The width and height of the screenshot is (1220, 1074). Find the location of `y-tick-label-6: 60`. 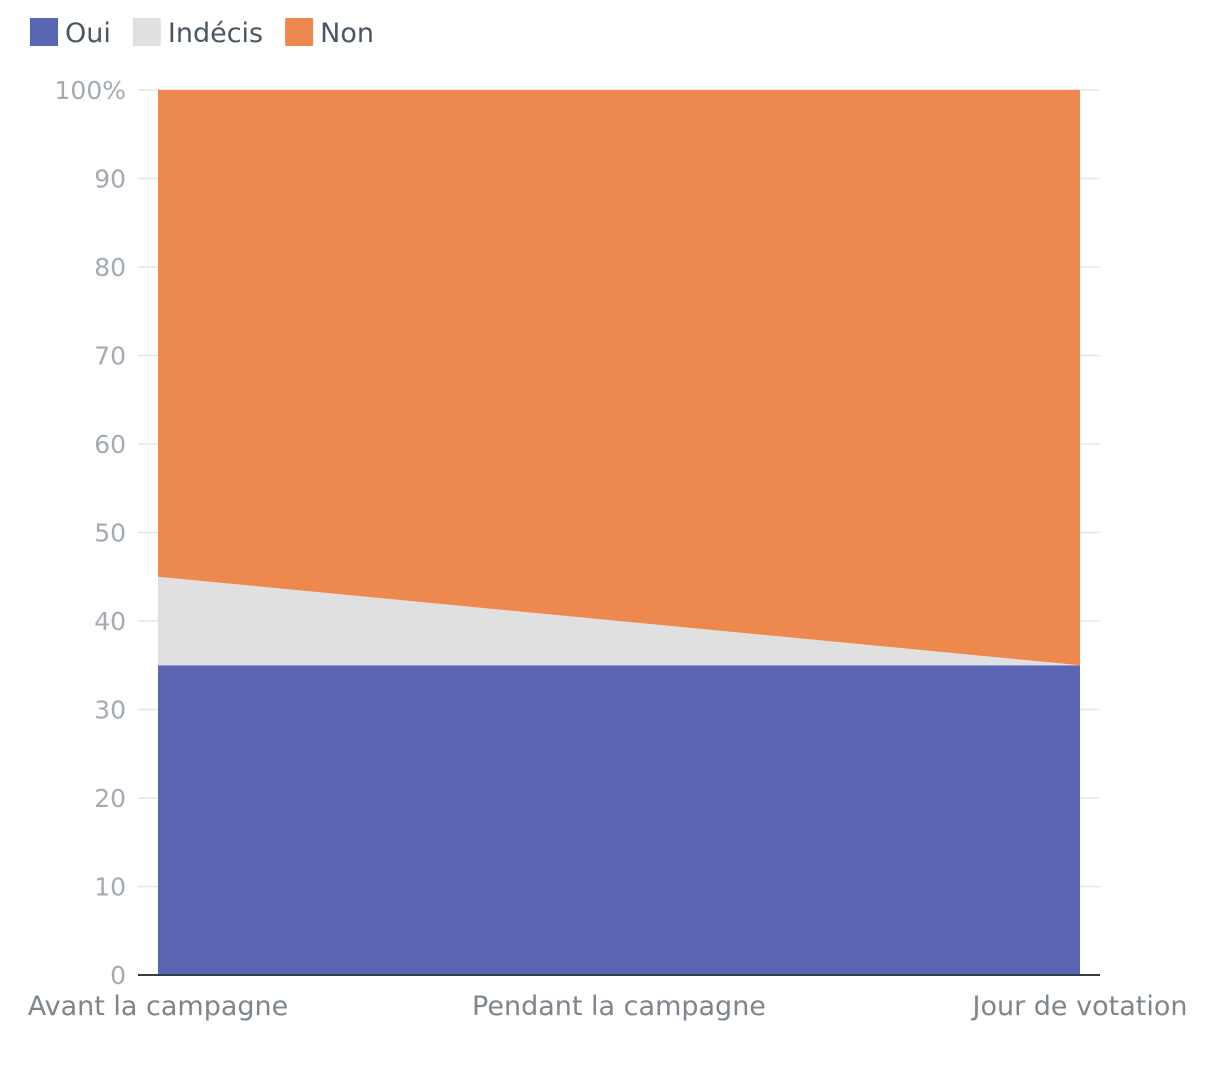

y-tick-label-6: 60 is located at coordinates (110, 444).